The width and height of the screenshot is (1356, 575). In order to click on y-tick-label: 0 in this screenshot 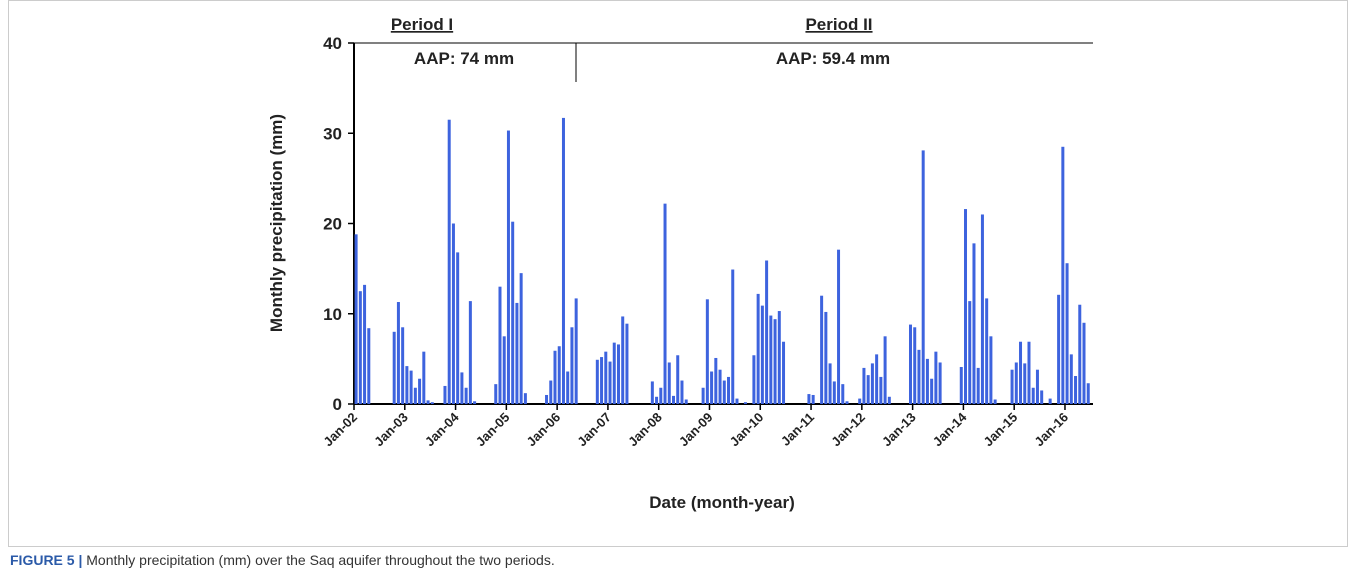, I will do `click(337, 404)`.